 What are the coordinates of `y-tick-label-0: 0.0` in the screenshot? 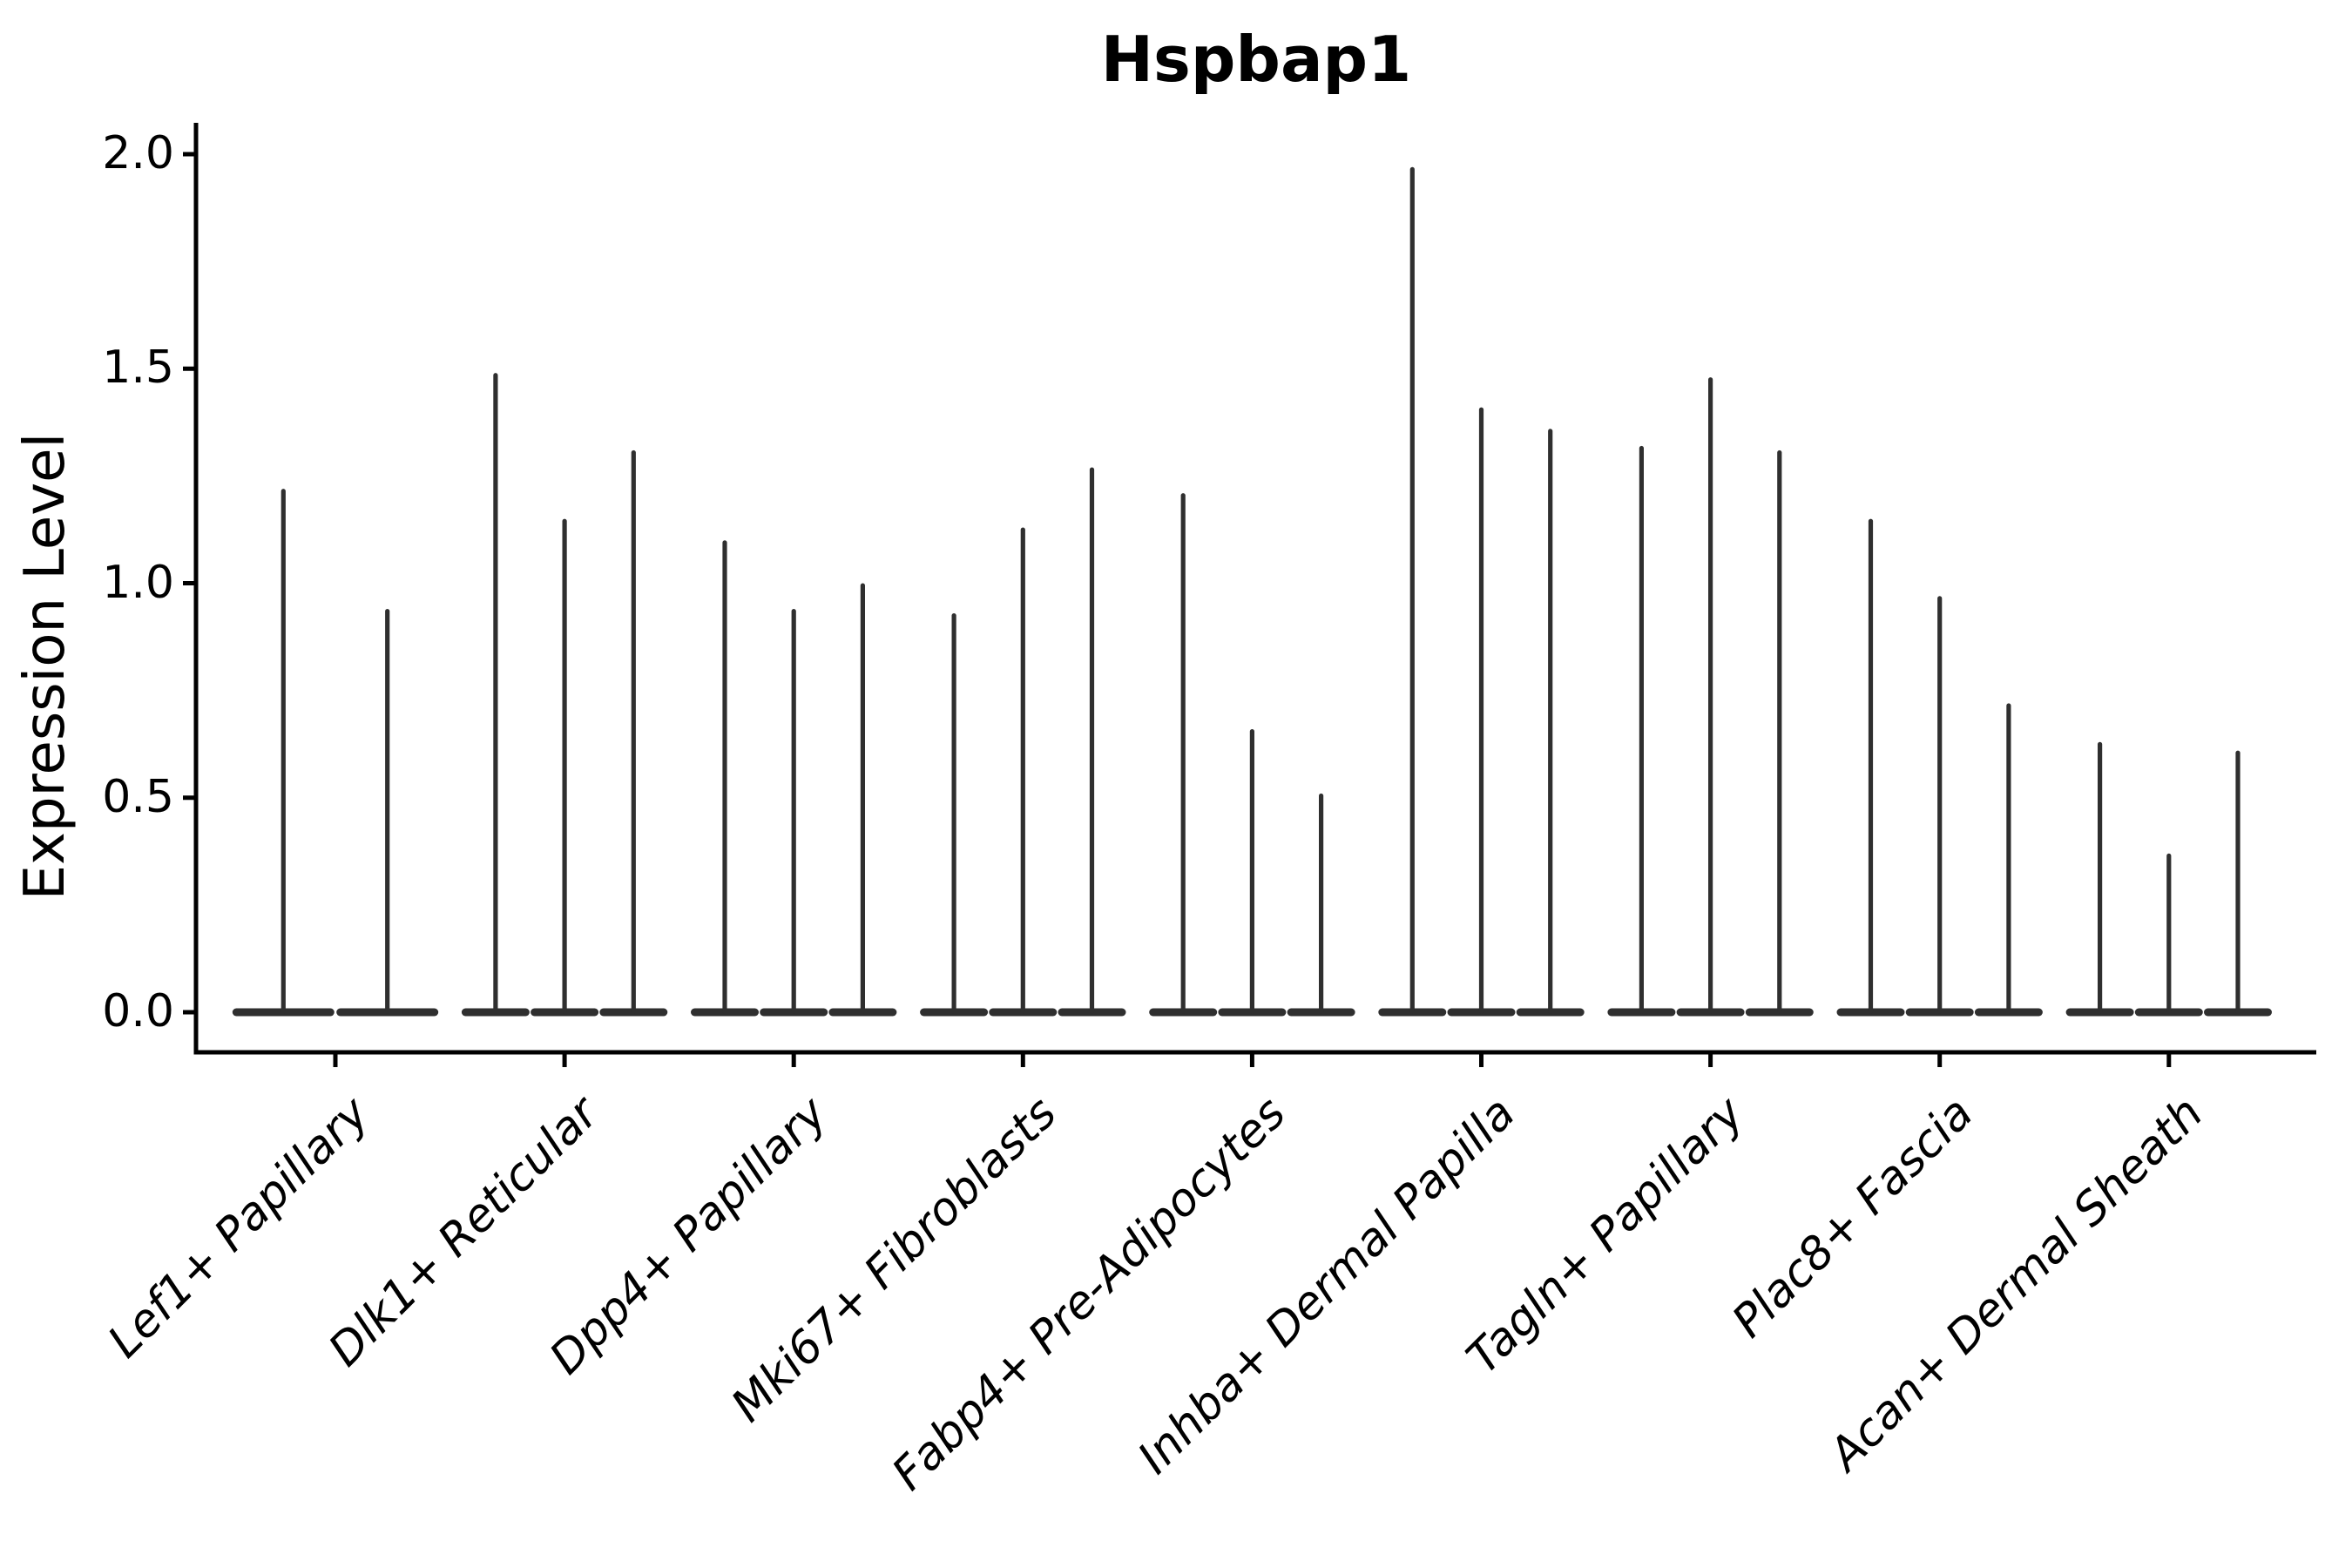 It's located at (138, 1011).